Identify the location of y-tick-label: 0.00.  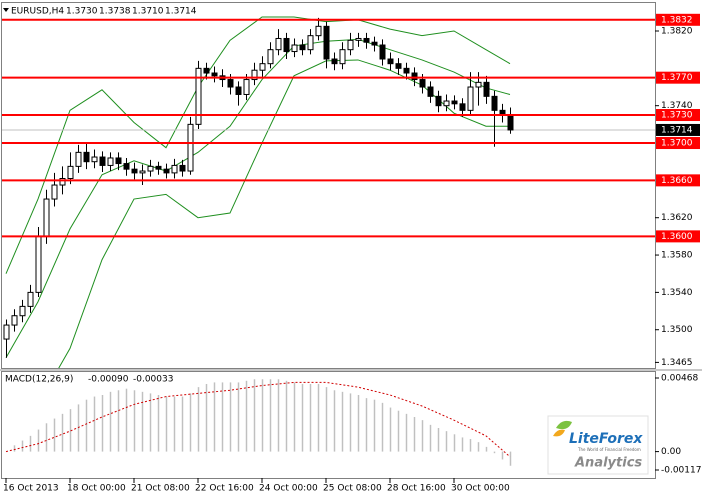
(671, 452).